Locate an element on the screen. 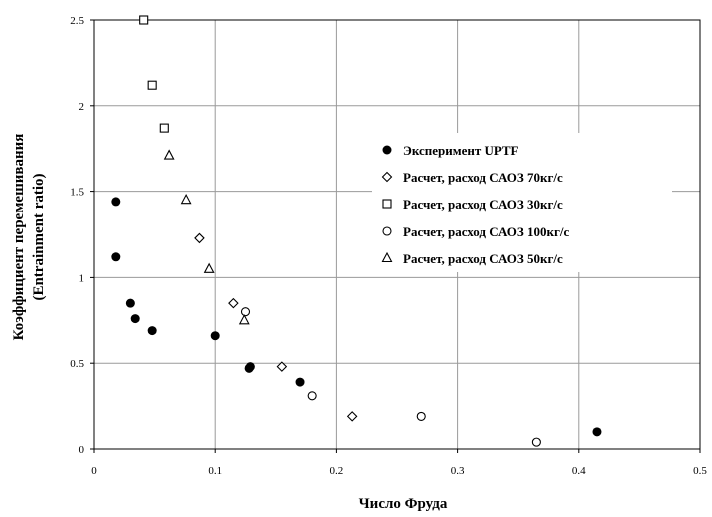  x-axis-ticks: 0 0.1 0.2 0.3 0.4 0.5 is located at coordinates (399, 463).